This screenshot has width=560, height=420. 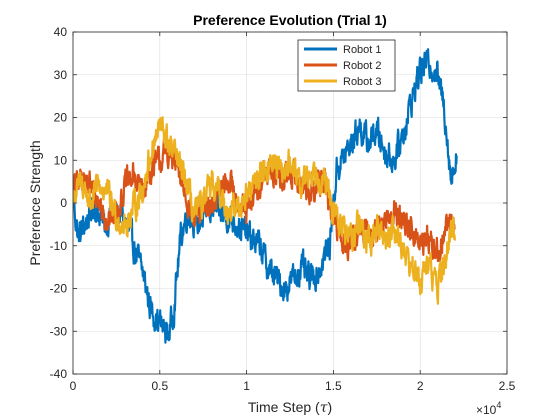 I want to click on y-tick-label: 20, so click(x=61, y=118).